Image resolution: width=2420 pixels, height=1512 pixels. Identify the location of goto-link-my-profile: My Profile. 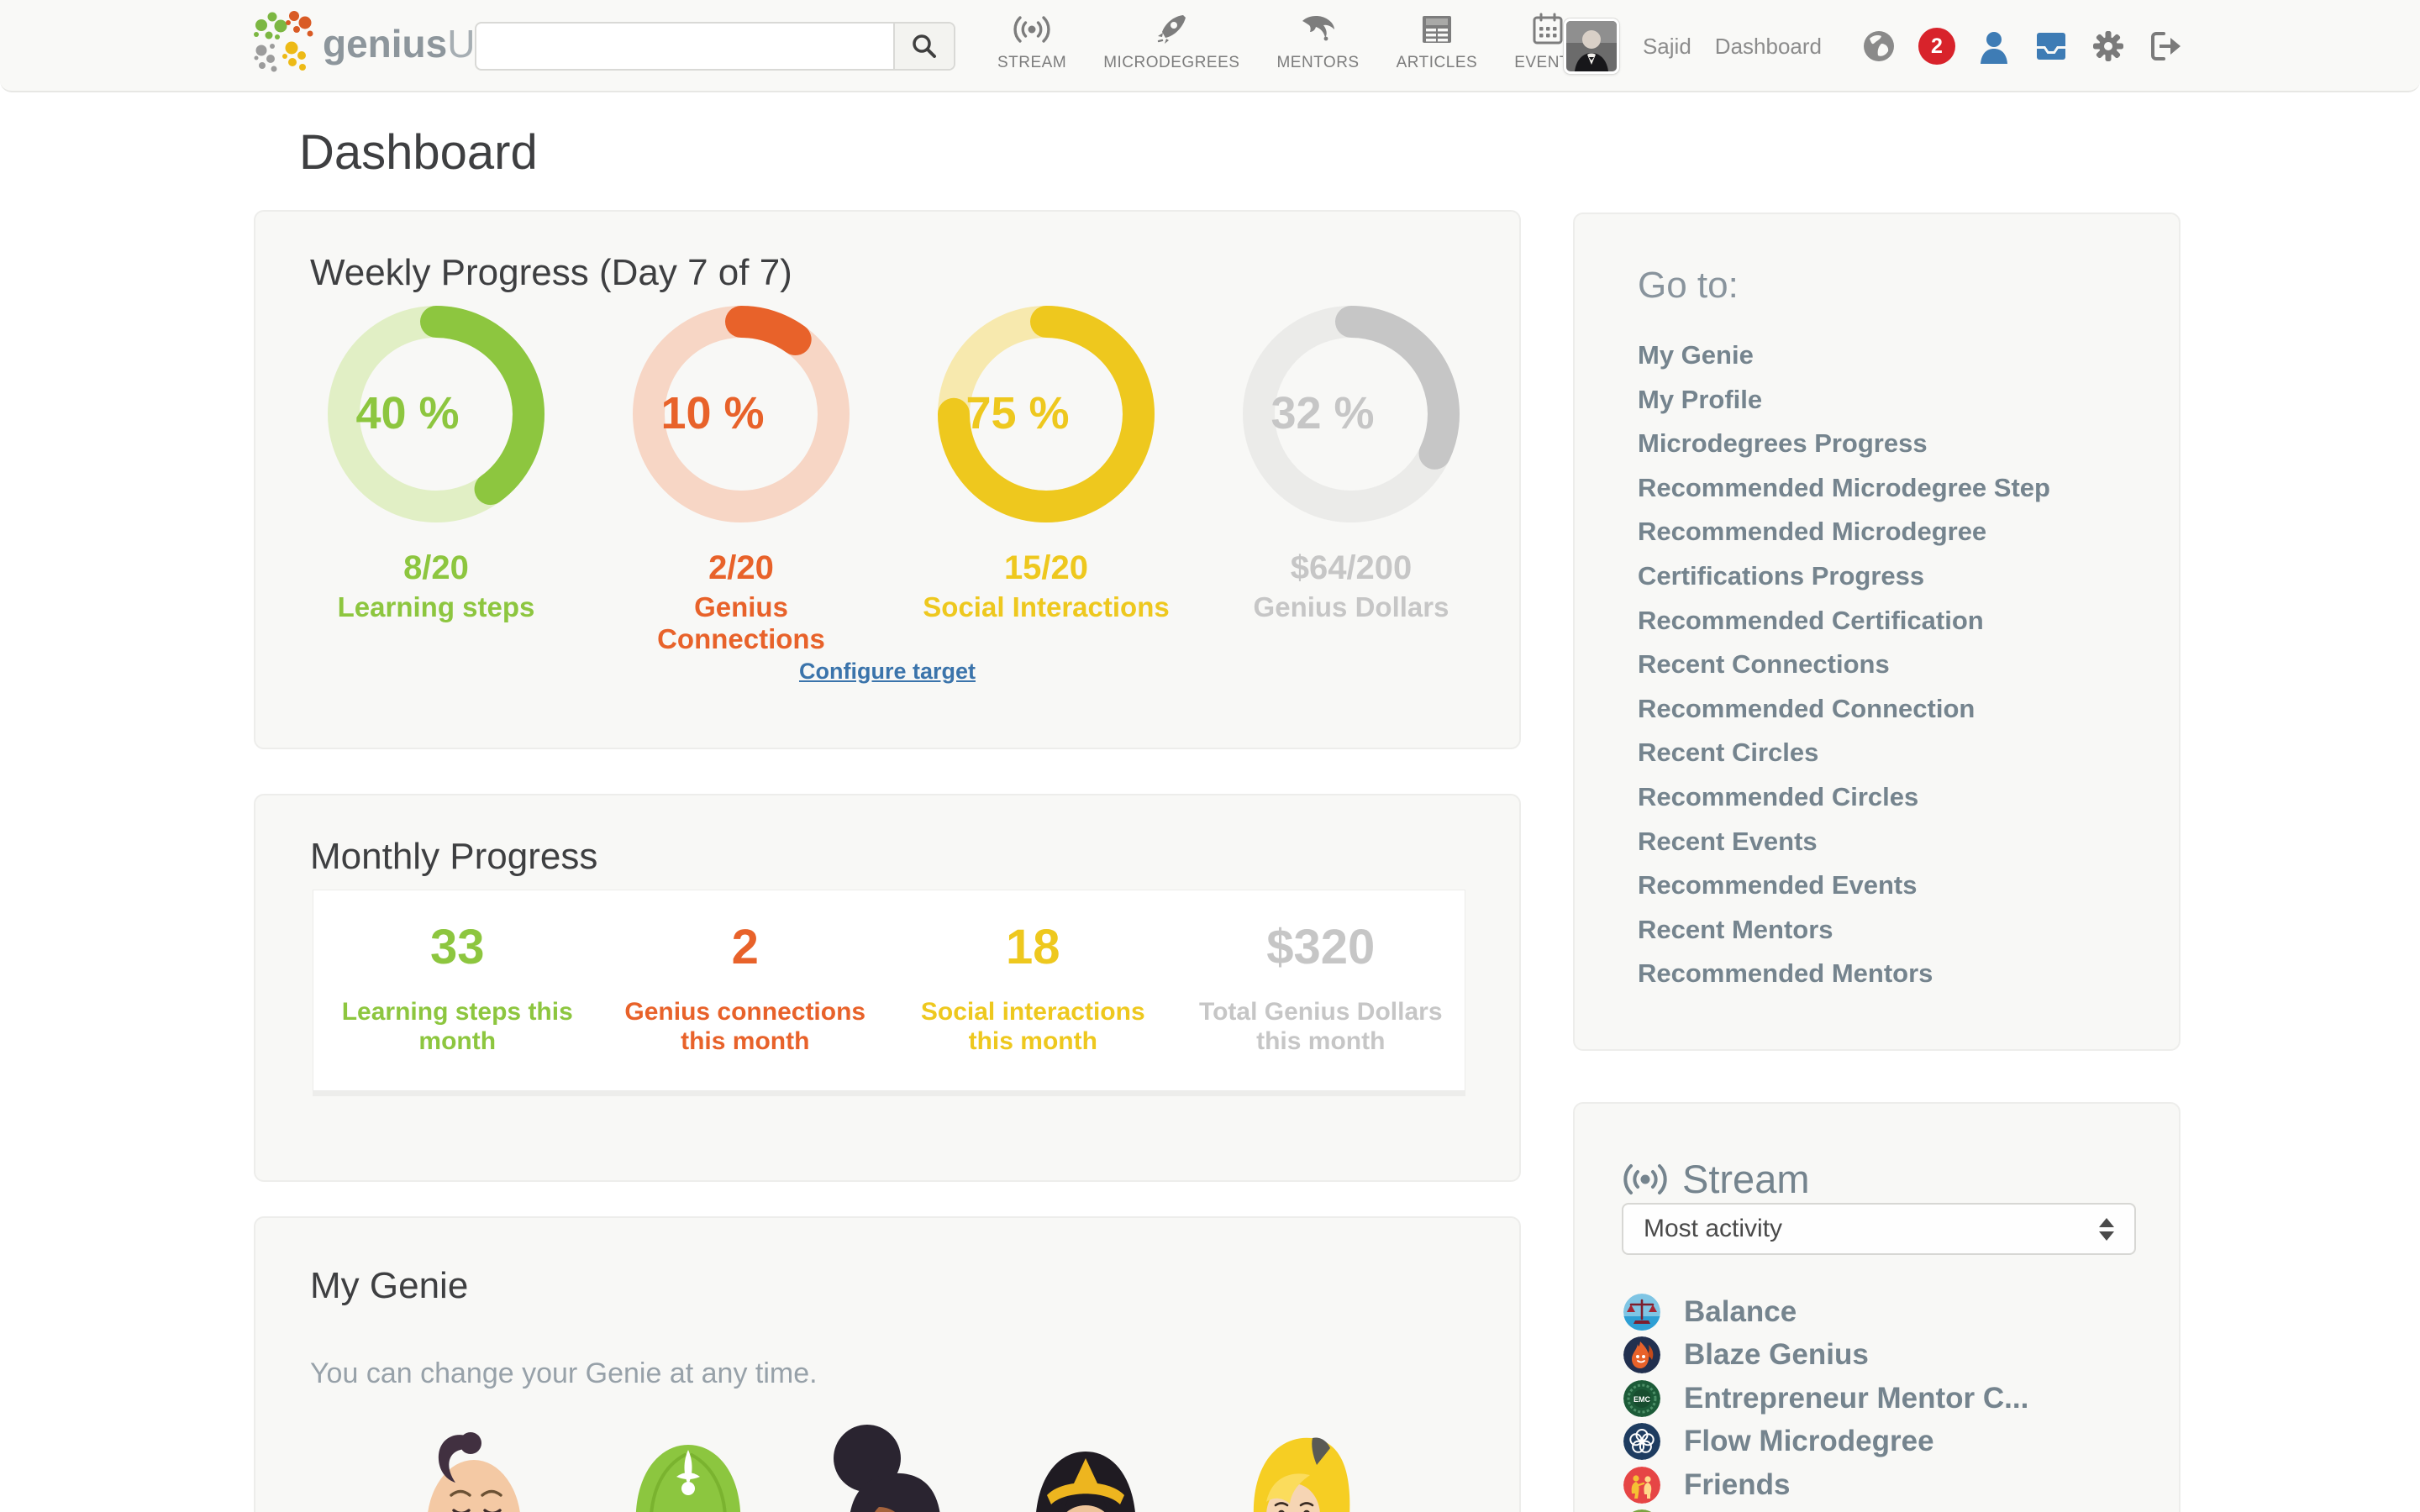
(1700, 399).